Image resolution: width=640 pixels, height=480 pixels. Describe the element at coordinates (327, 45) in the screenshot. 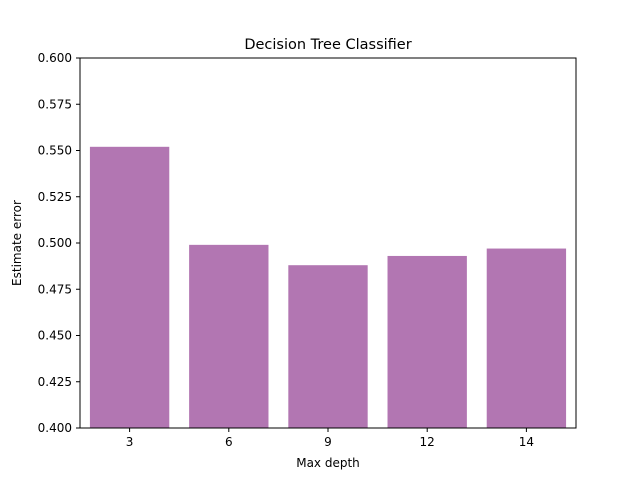

I see `chart-title: Decision Tree Classifier` at that location.